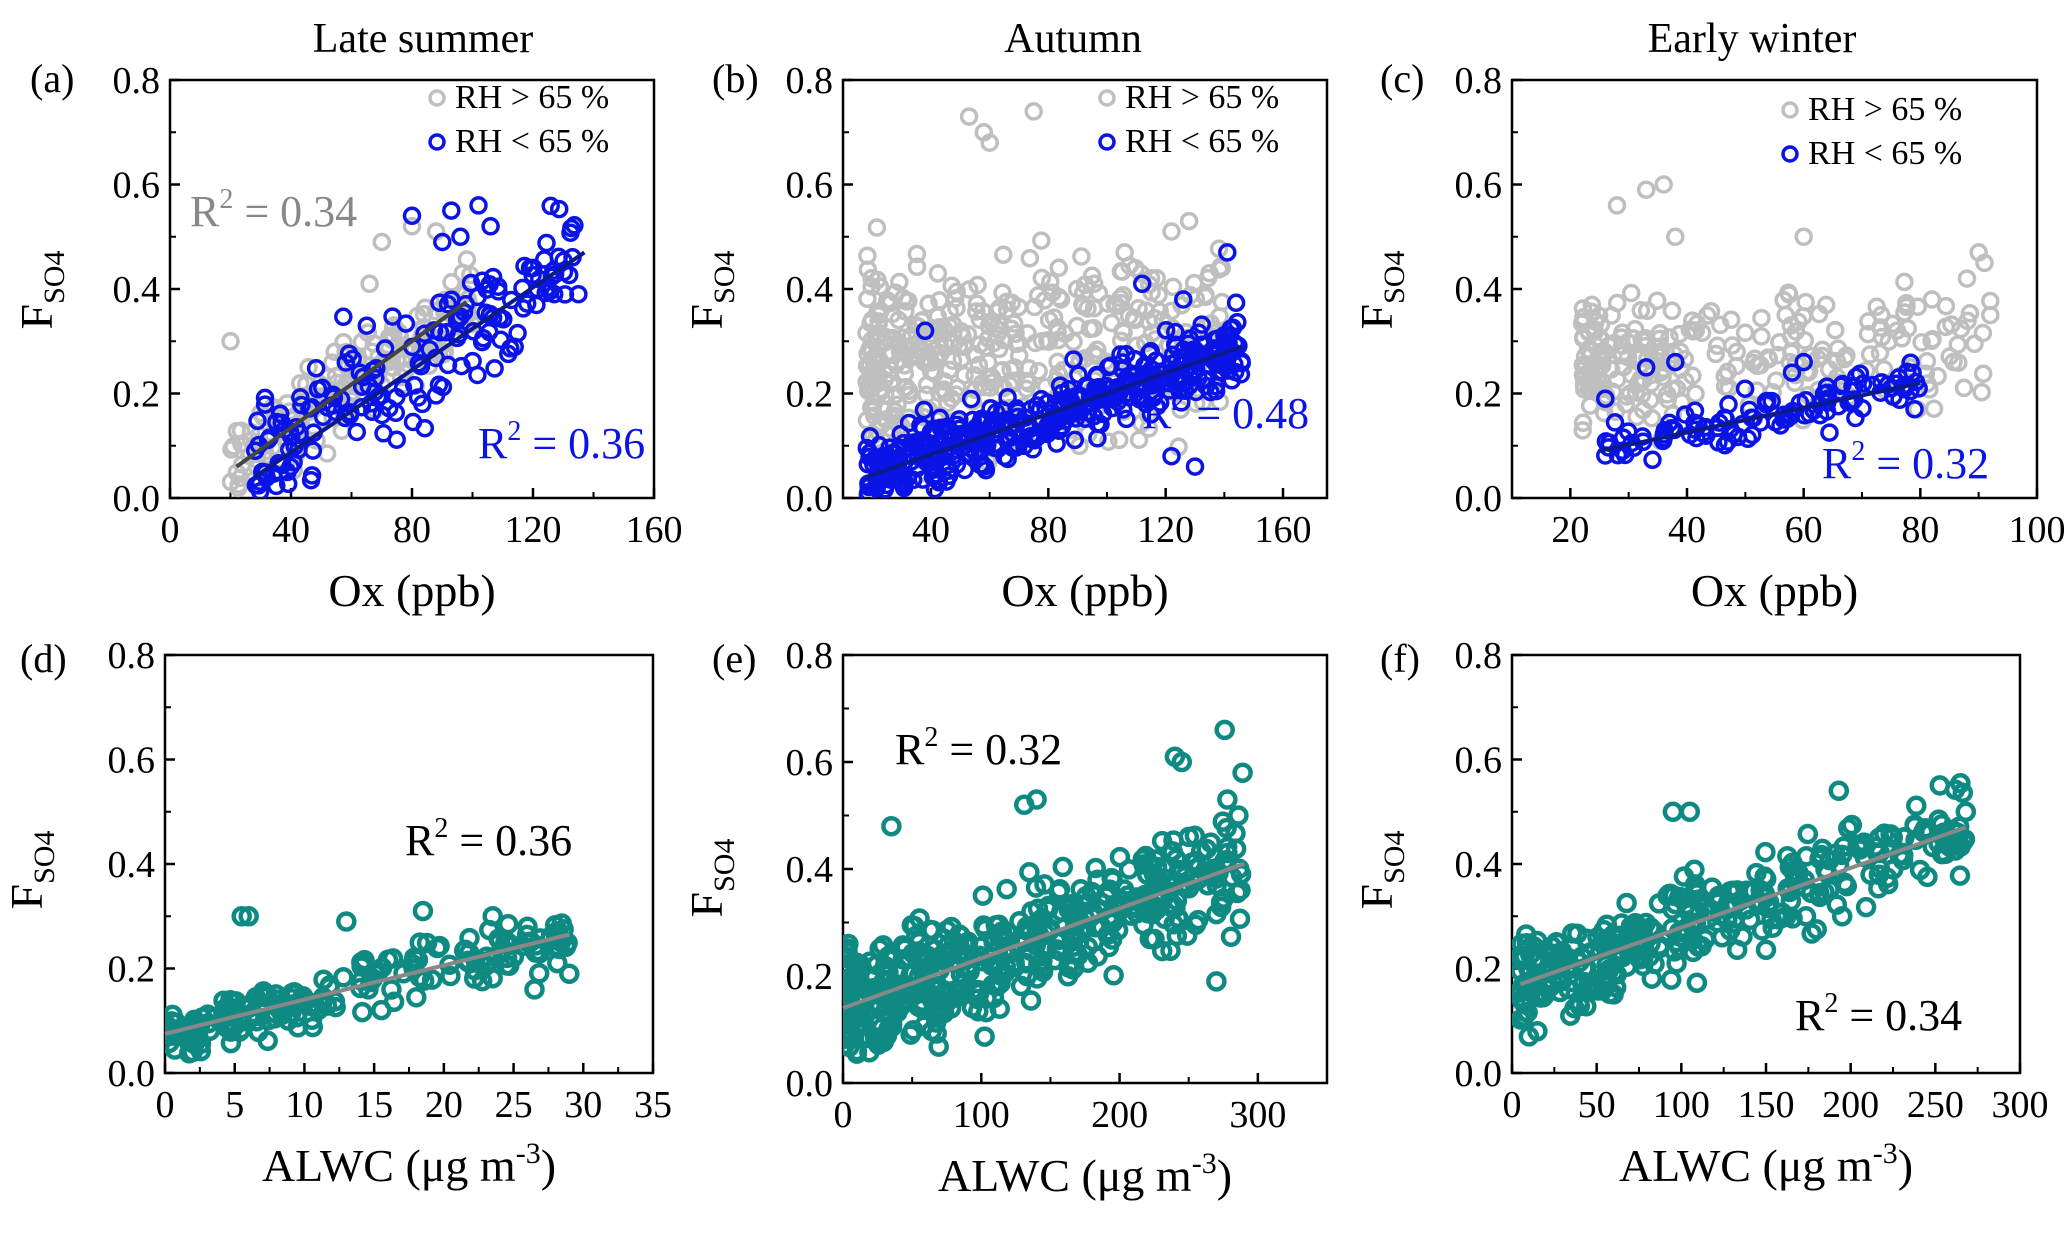 Image resolution: width=2067 pixels, height=1233 pixels. What do you see at coordinates (1479, 499) in the screenshot?
I see `y-tick-label: 0.0` at bounding box center [1479, 499].